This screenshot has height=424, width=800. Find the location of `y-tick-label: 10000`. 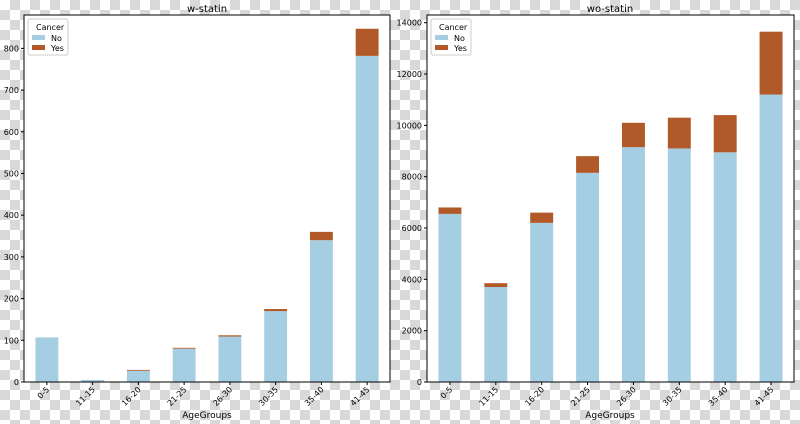

y-tick-label: 10000 is located at coordinates (409, 125).